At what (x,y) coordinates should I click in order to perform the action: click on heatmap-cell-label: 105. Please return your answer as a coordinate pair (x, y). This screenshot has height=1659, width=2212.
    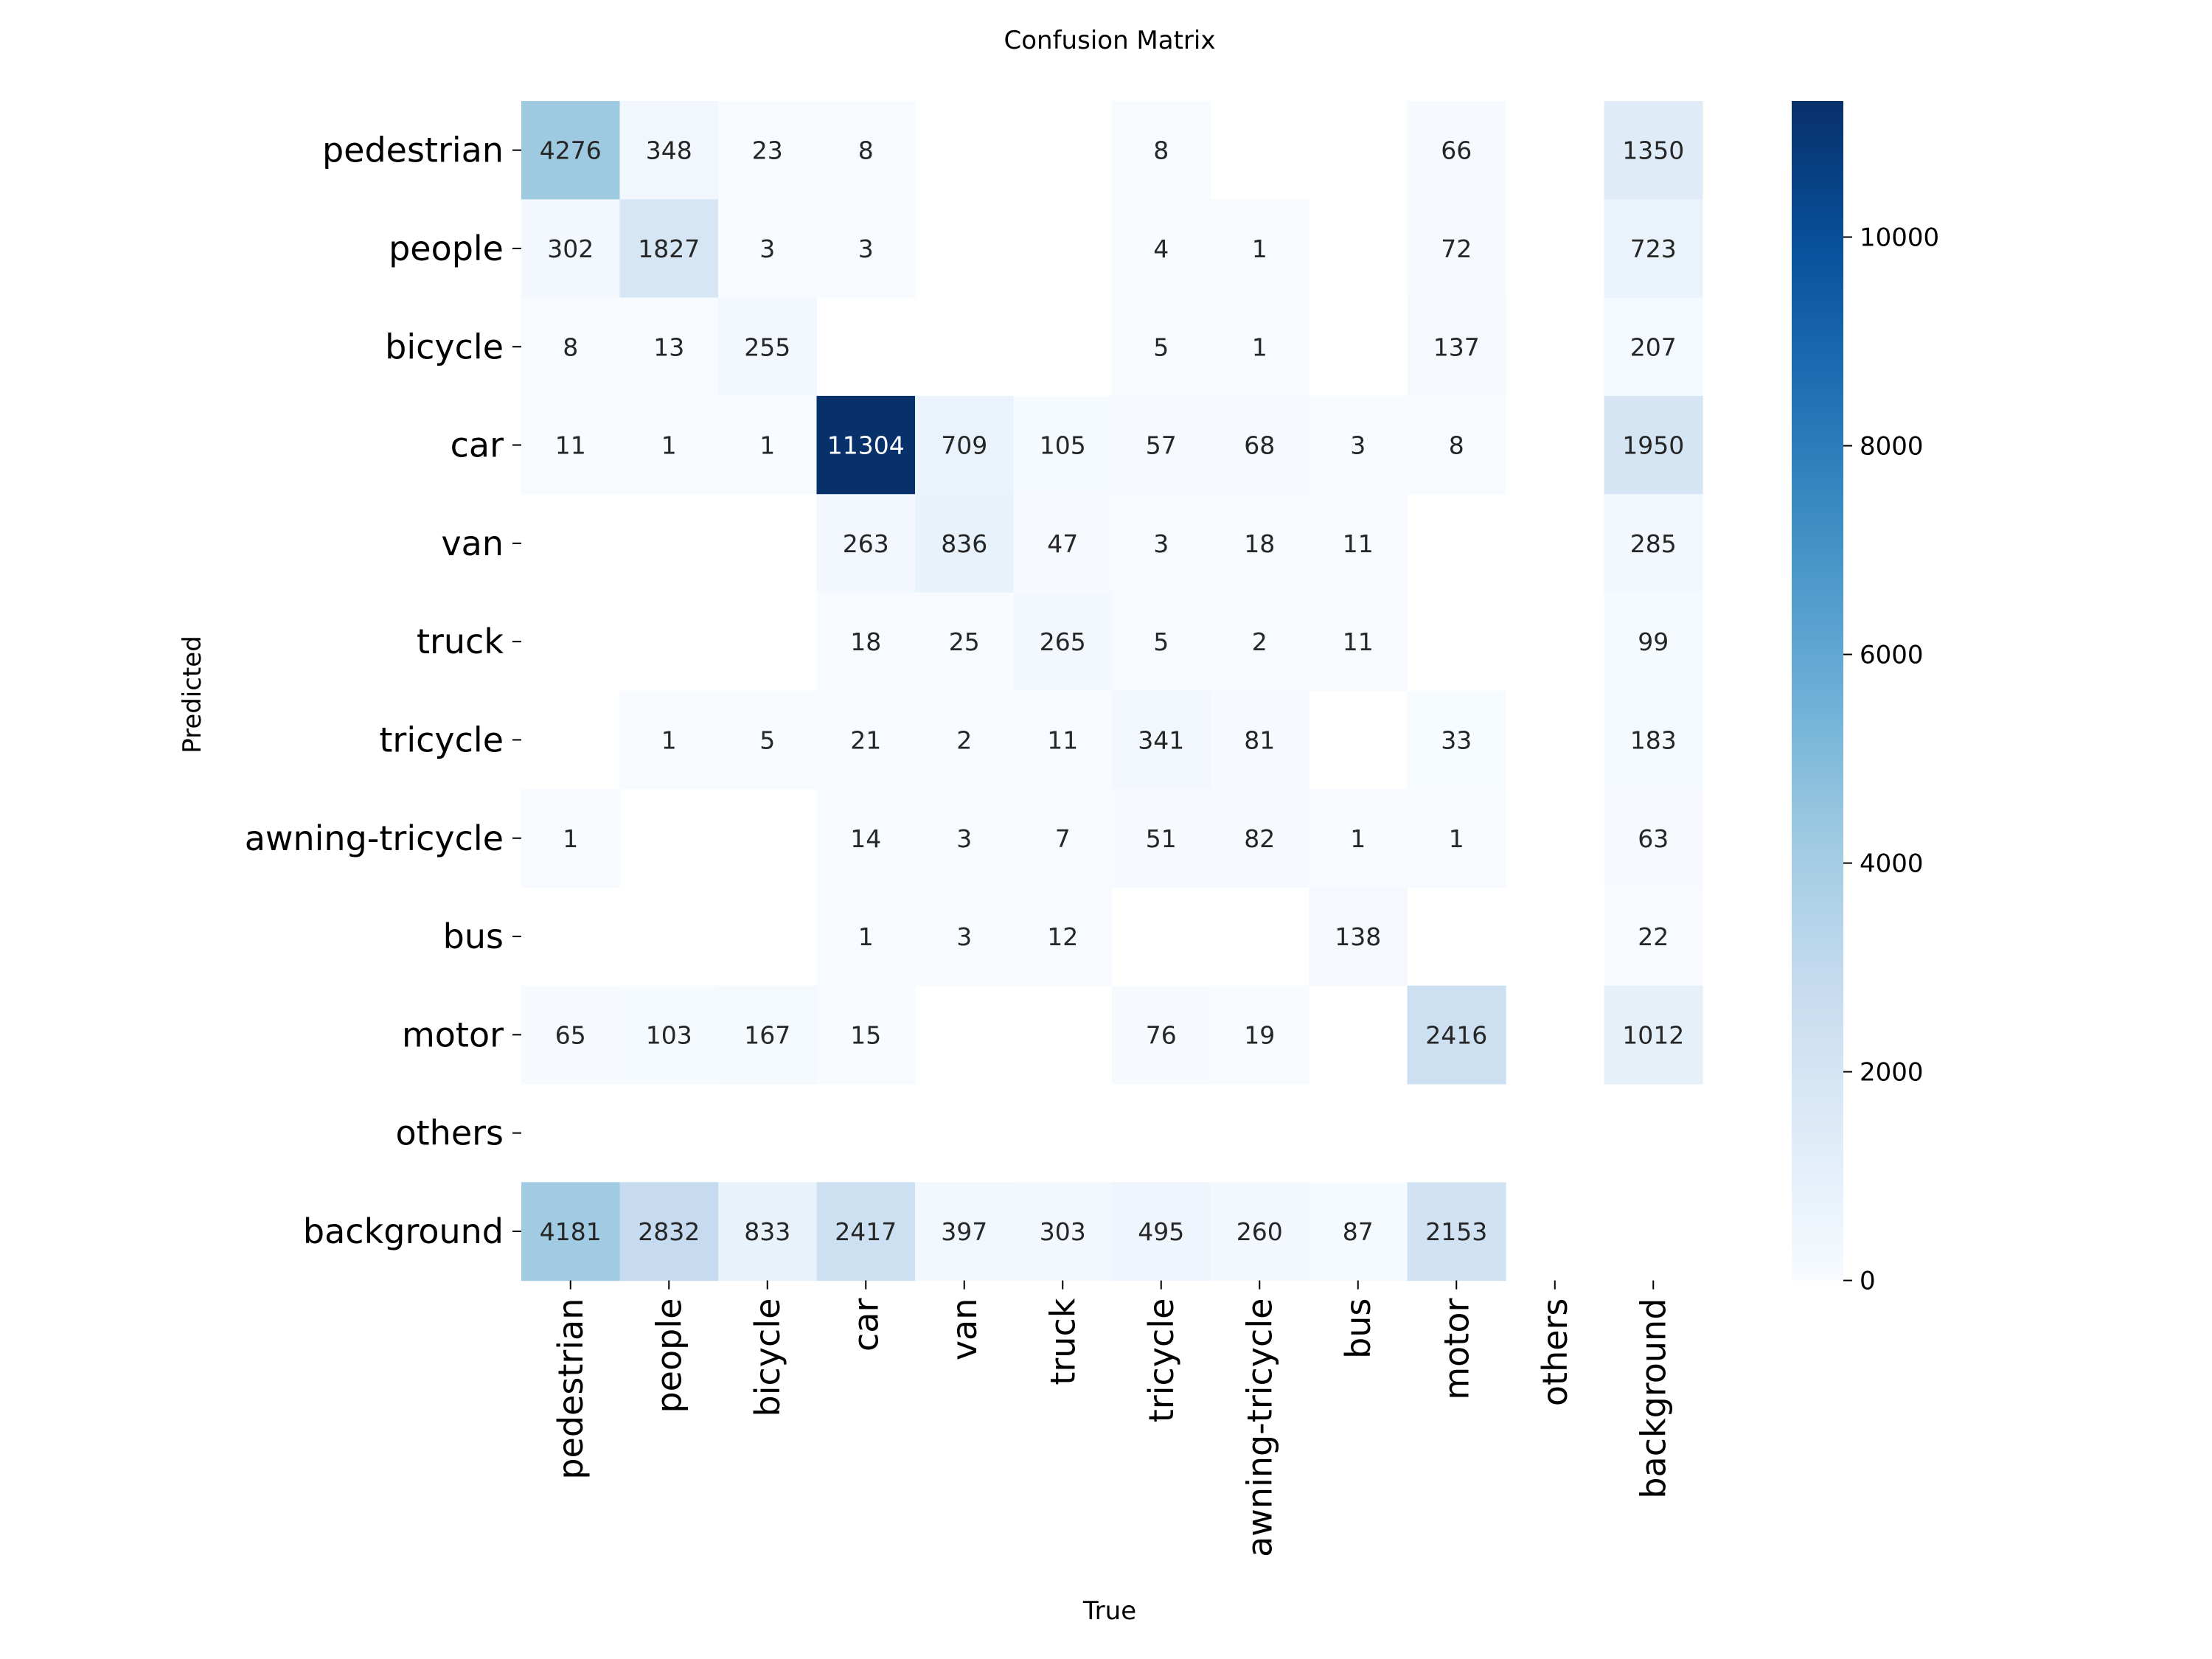
    Looking at the image, I should click on (1063, 445).